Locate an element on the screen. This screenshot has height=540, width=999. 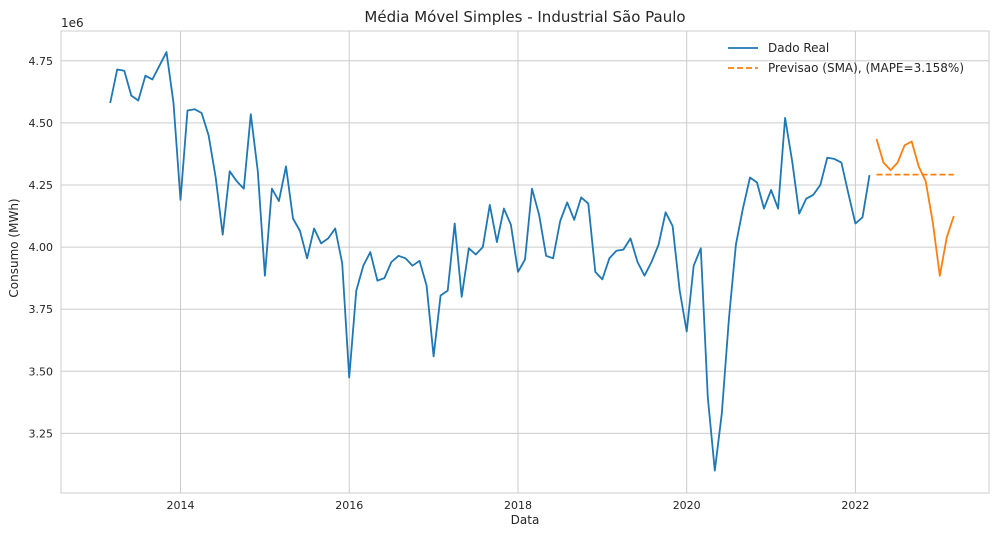
y-tick-label: 3.75 is located at coordinates (41, 309).